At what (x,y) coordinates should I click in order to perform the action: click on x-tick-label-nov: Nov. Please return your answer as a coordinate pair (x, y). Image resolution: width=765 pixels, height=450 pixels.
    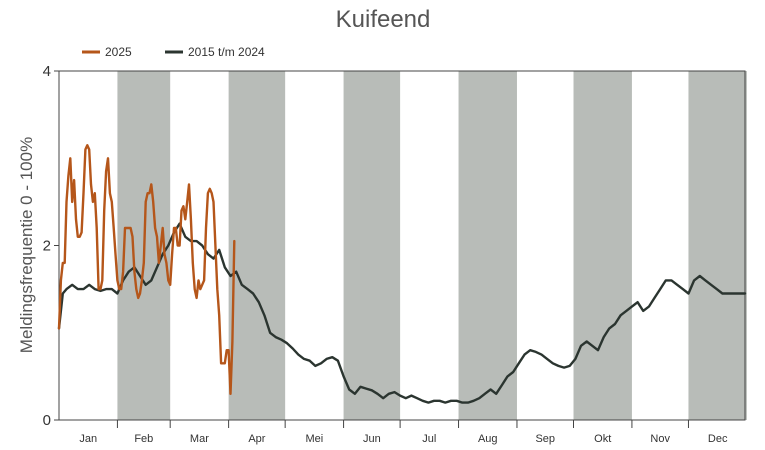
    Looking at the image, I should click on (660, 439).